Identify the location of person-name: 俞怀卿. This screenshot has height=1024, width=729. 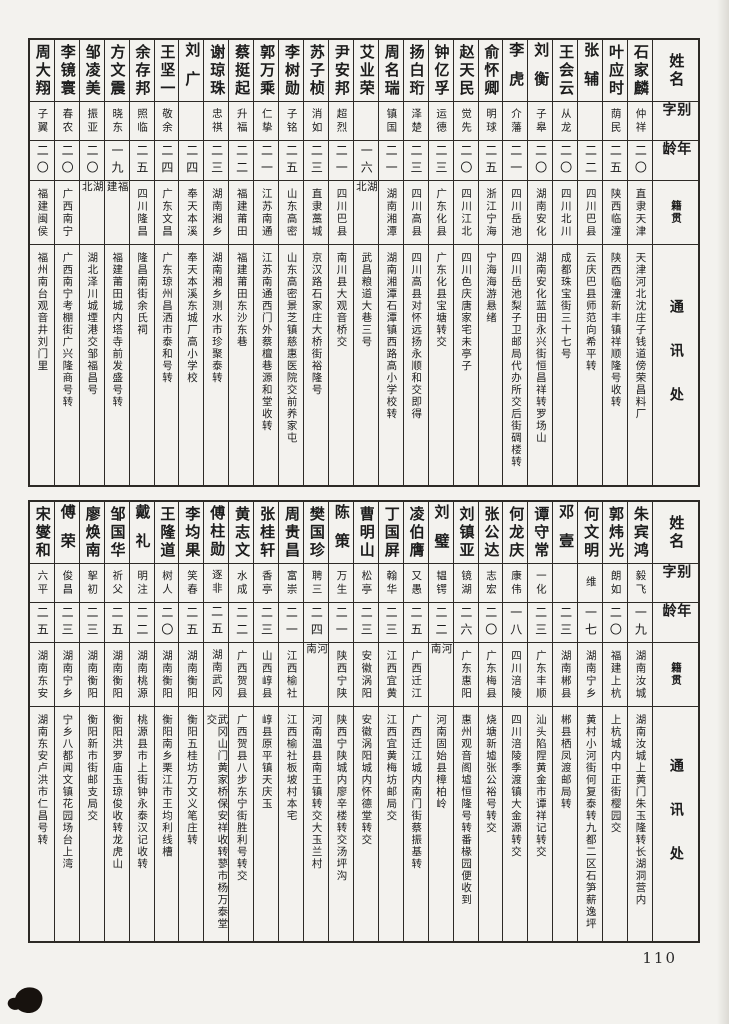
(490, 71).